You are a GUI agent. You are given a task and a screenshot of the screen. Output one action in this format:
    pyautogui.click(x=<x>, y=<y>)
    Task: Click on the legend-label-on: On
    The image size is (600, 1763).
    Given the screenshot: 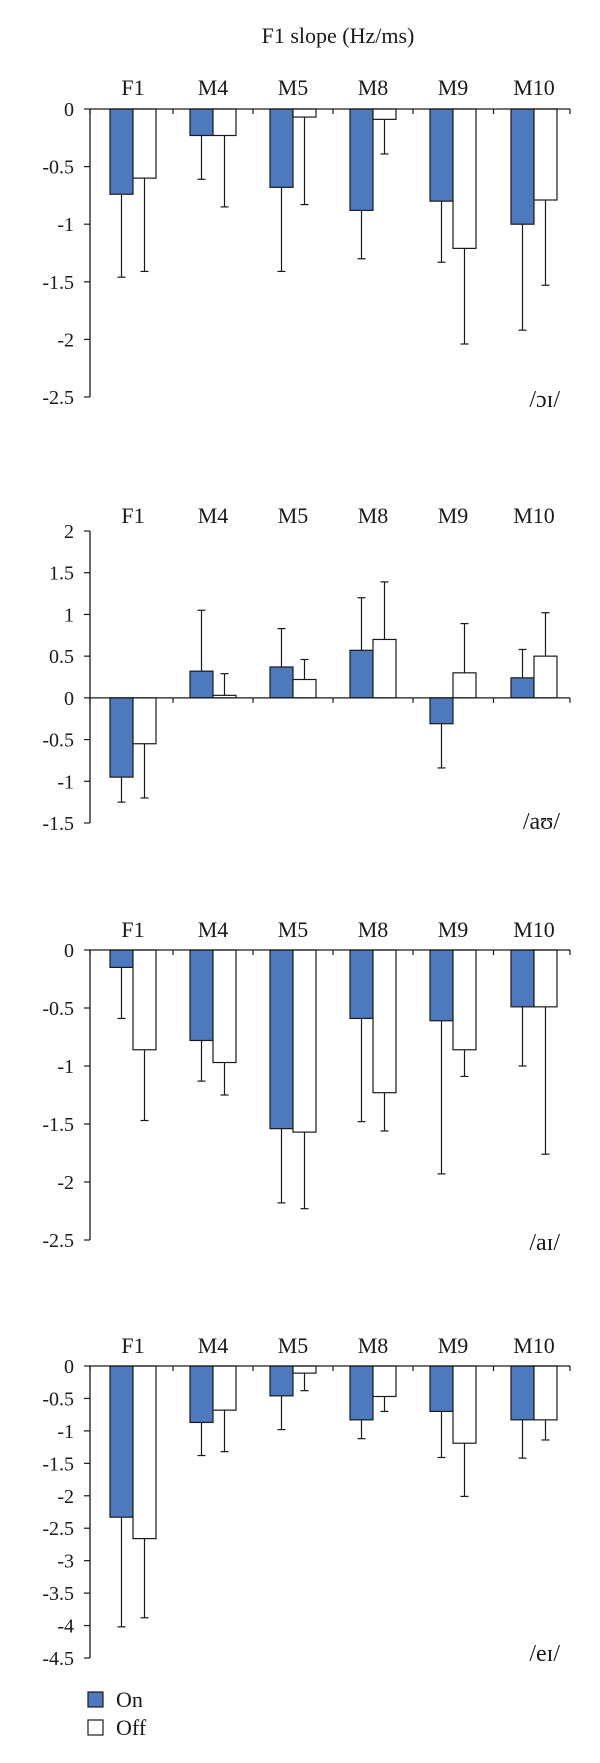 What is the action you would take?
    pyautogui.click(x=129, y=1699)
    